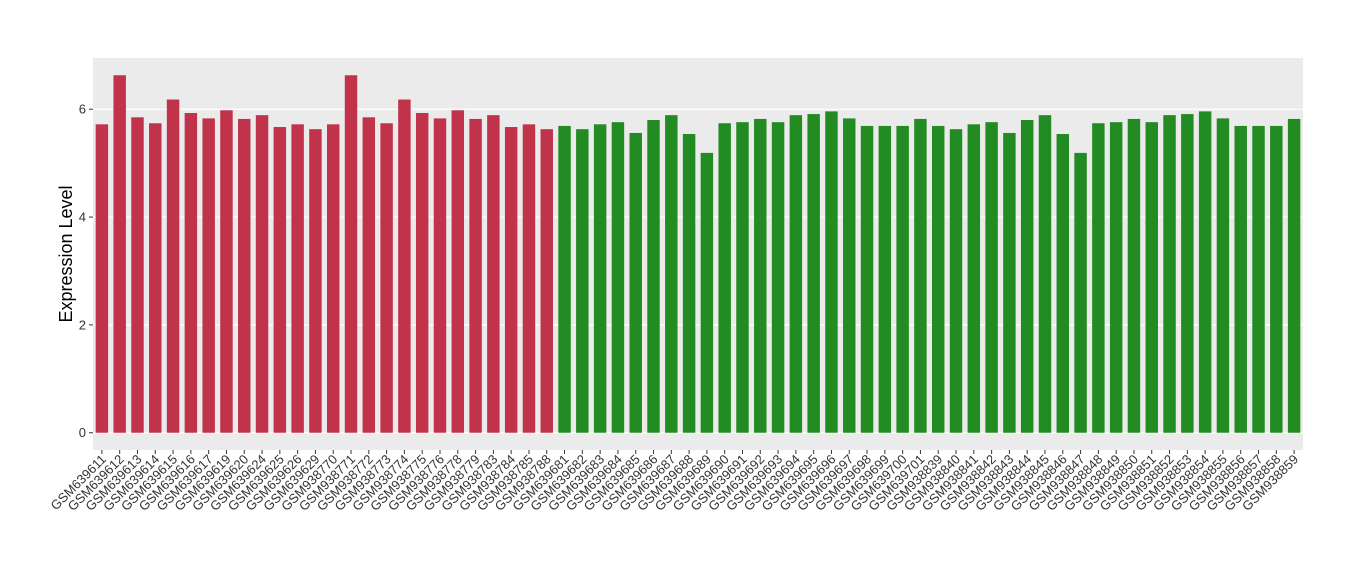 This screenshot has height=580, width=1360. Describe the element at coordinates (66, 253) in the screenshot. I see `y-axis-label: Expression Level` at that location.